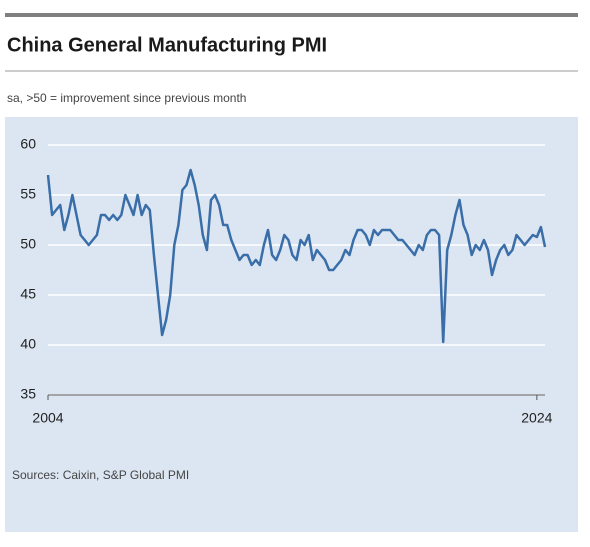 The height and width of the screenshot is (547, 590). Describe the element at coordinates (28, 344) in the screenshot. I see `y-tick-label: 40` at that location.